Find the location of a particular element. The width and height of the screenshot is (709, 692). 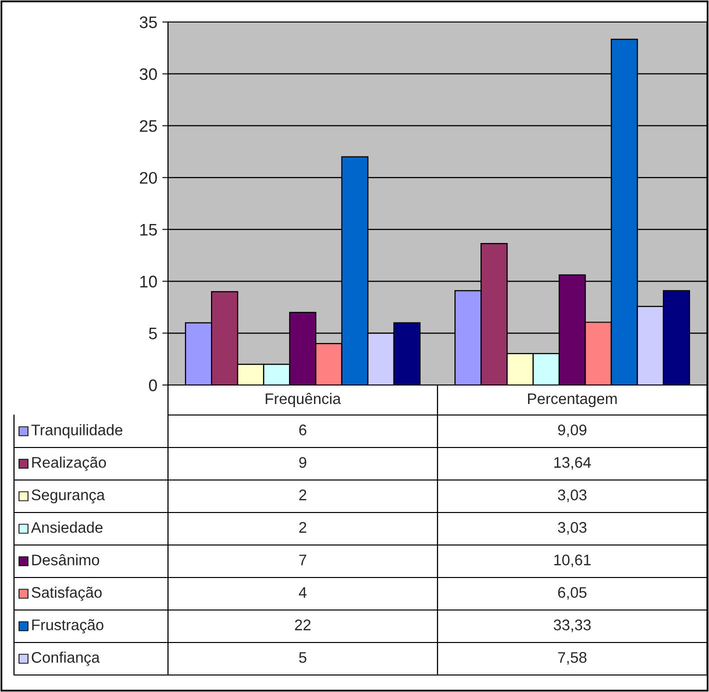

legend-label: Confiança is located at coordinates (66, 659).